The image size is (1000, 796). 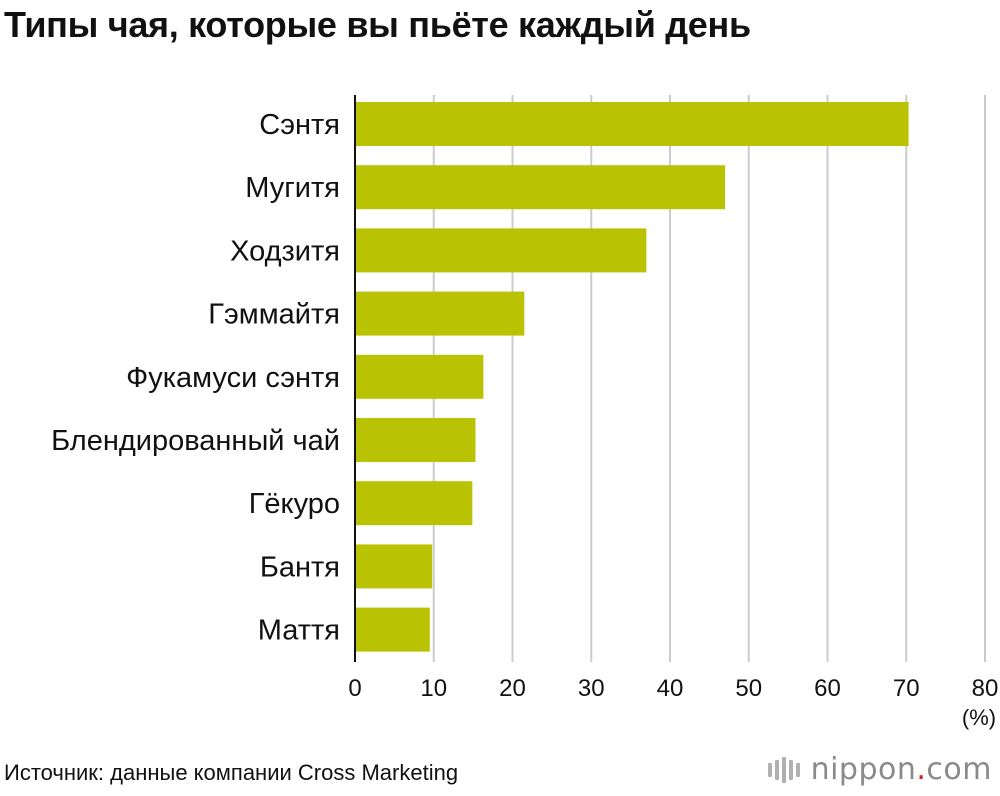 What do you see at coordinates (863, 769) in the screenshot?
I see `logo-name: nippon` at bounding box center [863, 769].